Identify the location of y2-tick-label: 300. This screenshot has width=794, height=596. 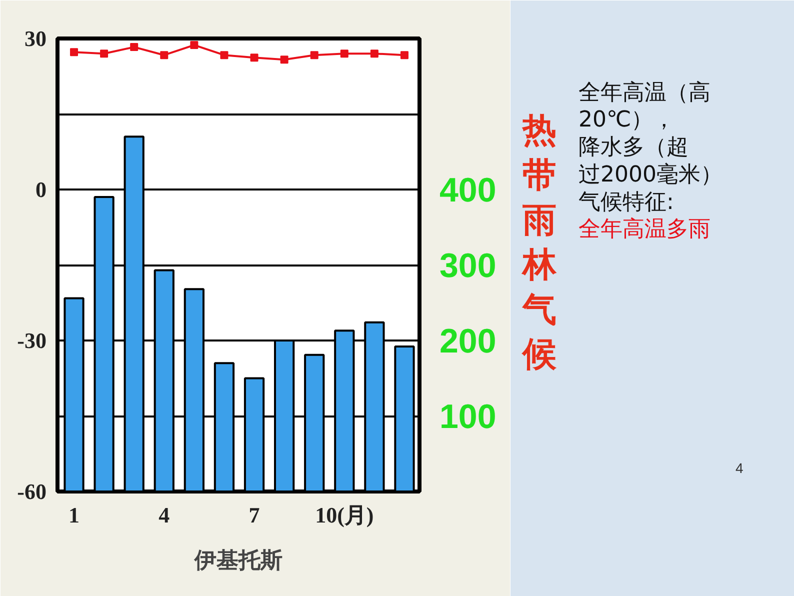
(468, 266).